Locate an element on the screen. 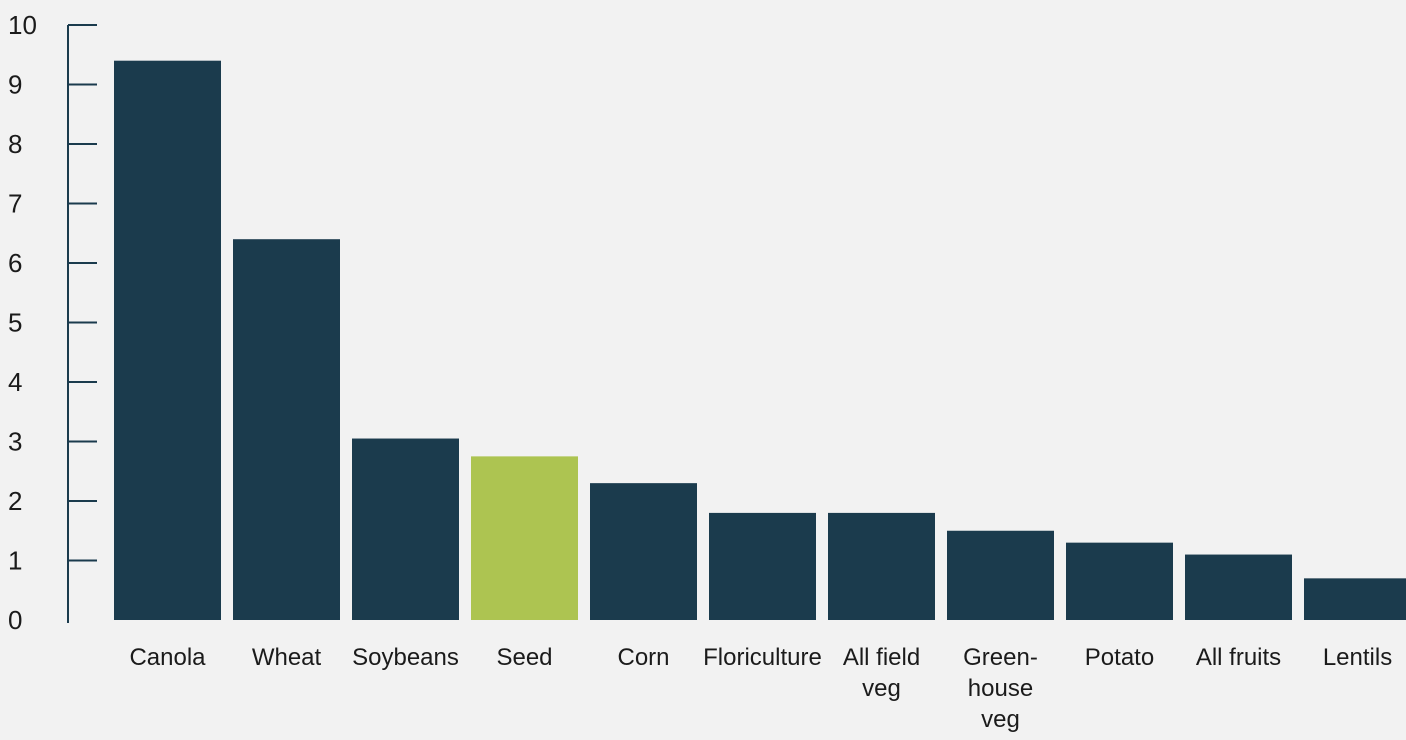 The width and height of the screenshot is (1406, 740). bar-potato is located at coordinates (1119, 581).